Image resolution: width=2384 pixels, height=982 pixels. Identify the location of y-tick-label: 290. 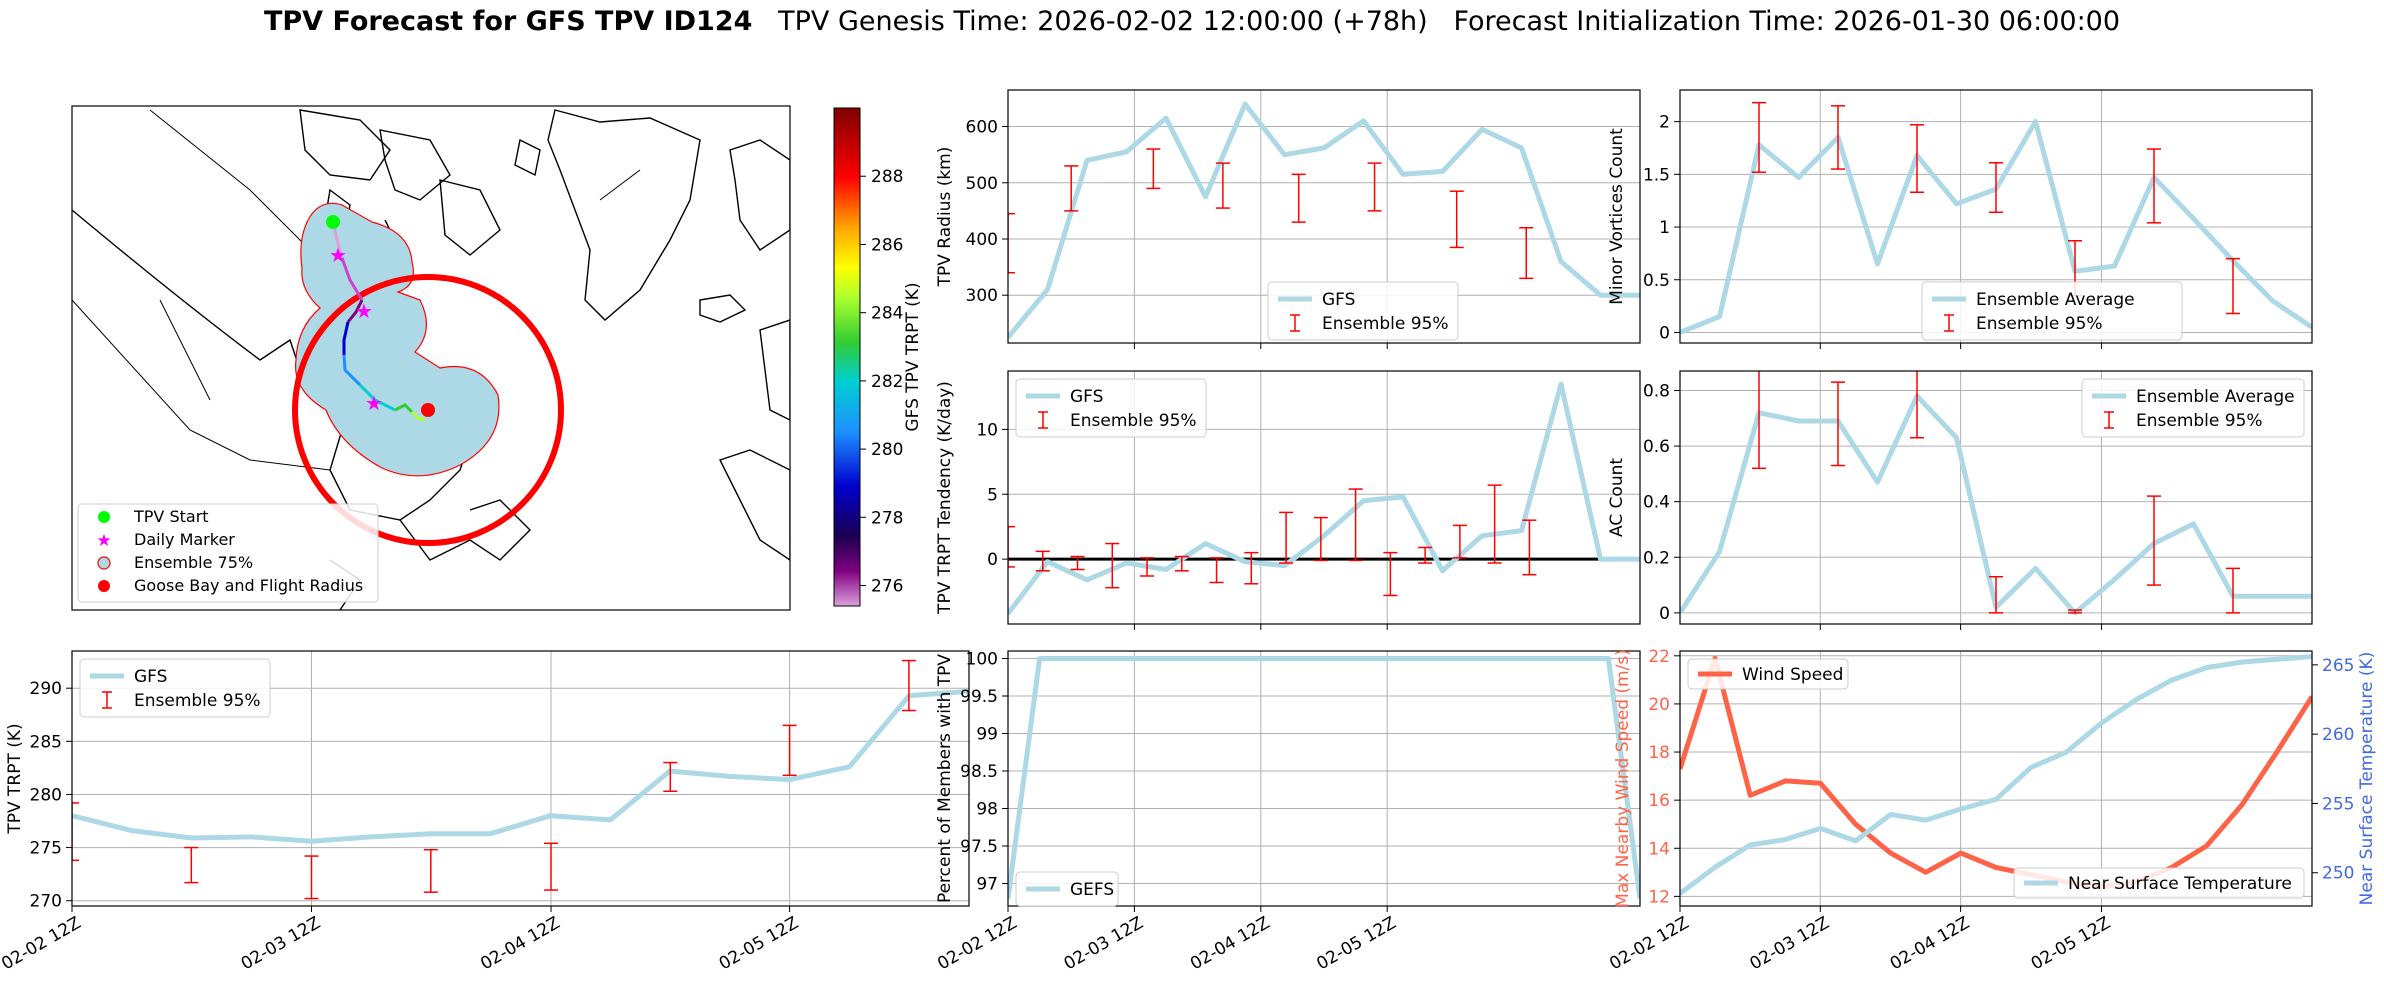
(46, 689).